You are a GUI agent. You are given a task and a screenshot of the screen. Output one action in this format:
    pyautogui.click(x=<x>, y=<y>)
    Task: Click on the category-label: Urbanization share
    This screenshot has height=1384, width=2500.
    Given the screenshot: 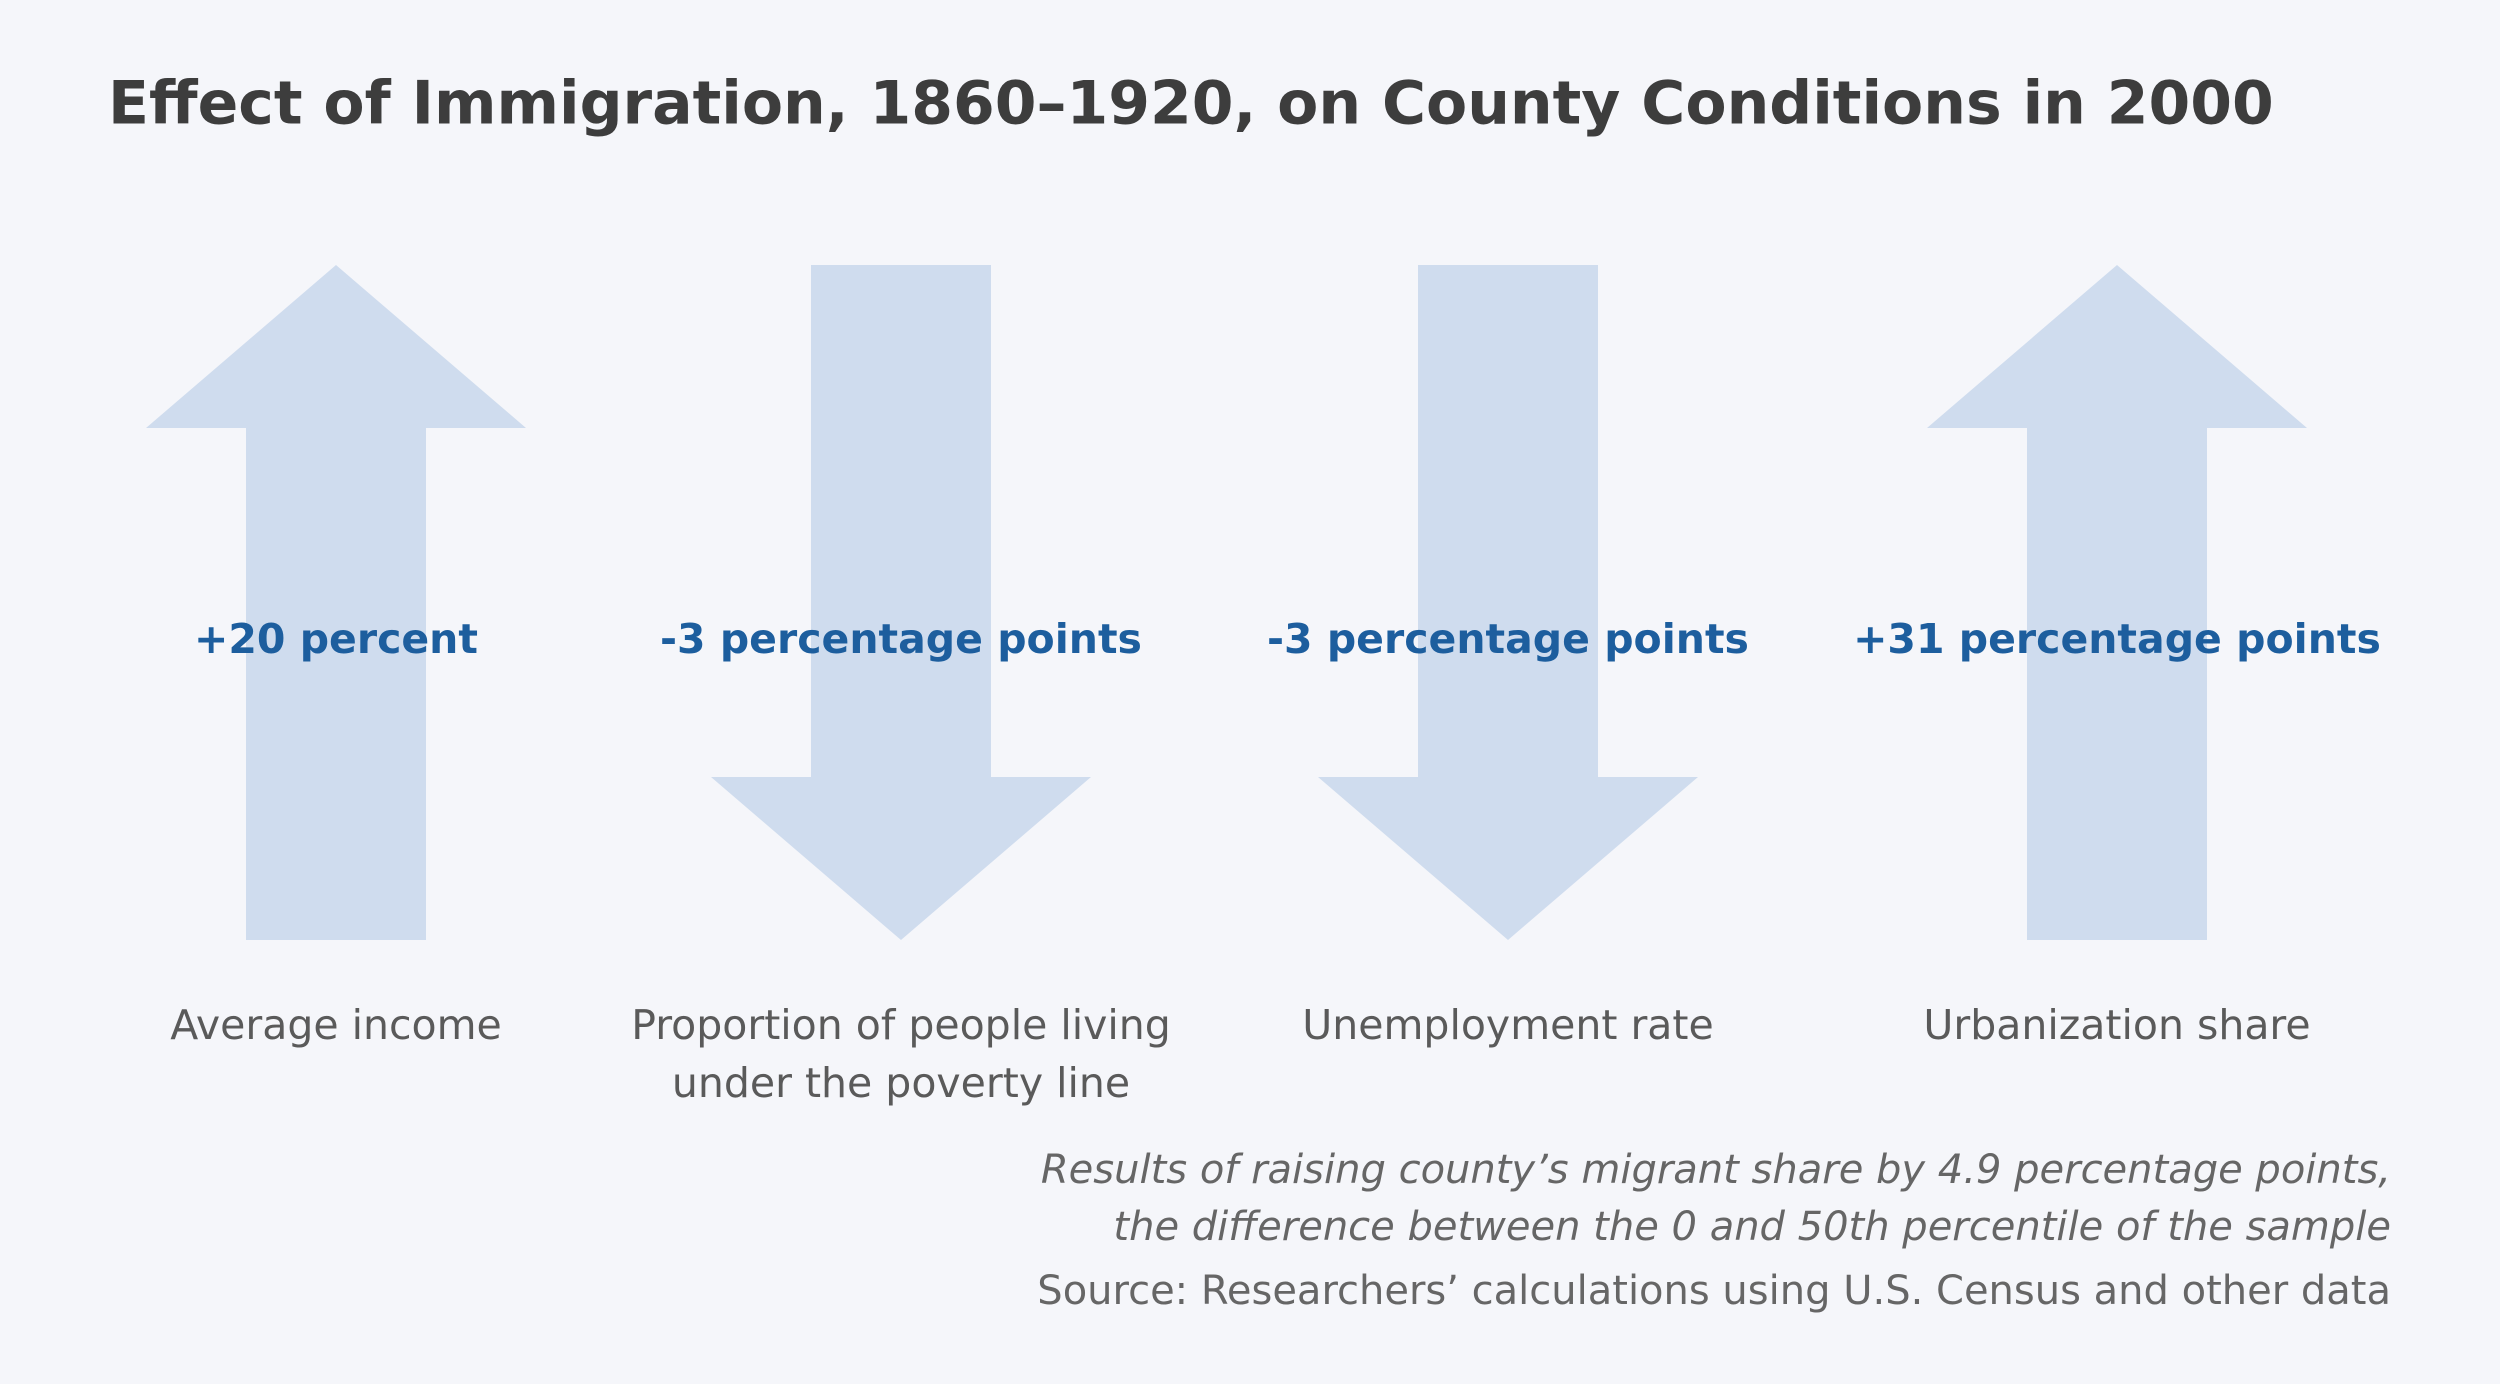 What is the action you would take?
    pyautogui.click(x=2116, y=1025)
    